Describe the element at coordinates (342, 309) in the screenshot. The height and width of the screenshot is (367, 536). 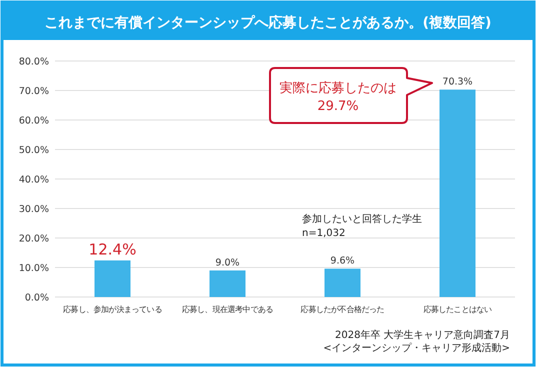
I see `x-tick-label: 応募したが不合格だった` at that location.